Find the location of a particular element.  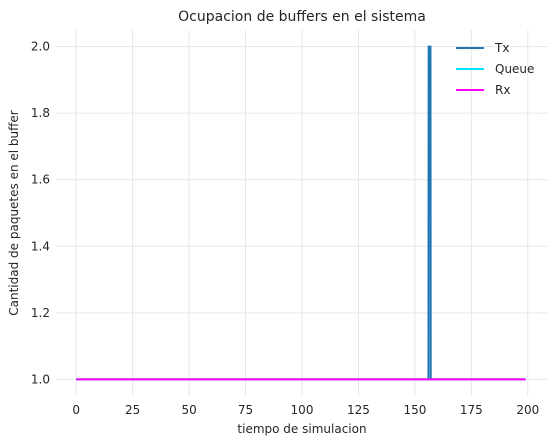

x-tick-label: 200 is located at coordinates (527, 410).